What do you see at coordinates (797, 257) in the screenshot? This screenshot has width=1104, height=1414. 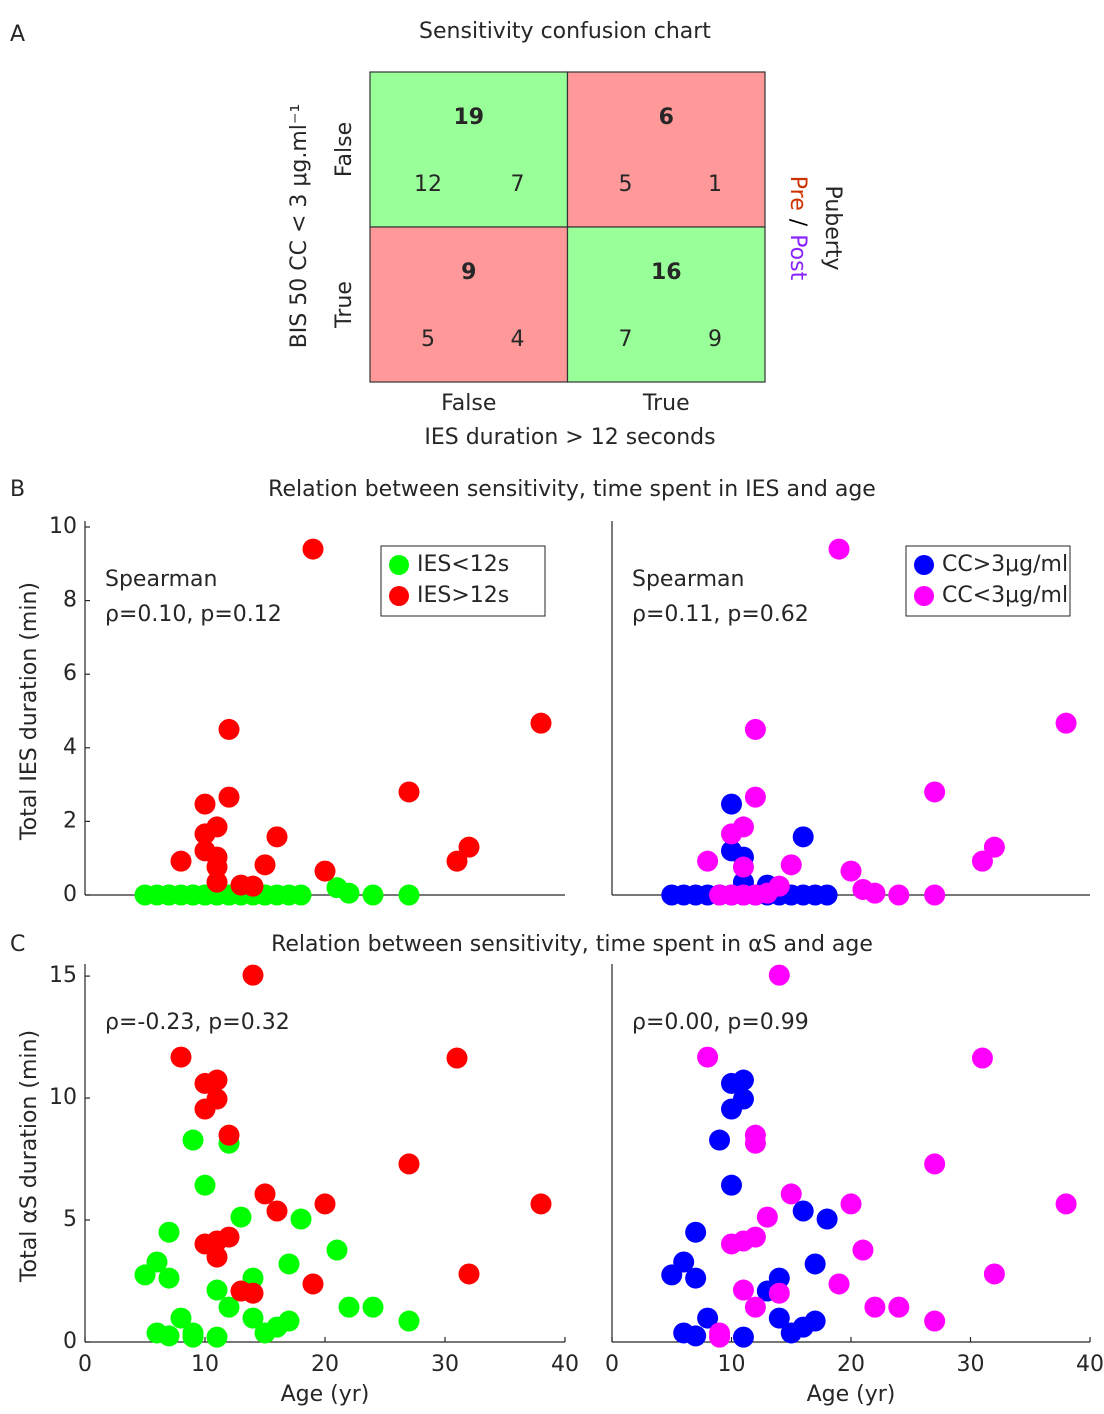 I see `group-name: Post` at bounding box center [797, 257].